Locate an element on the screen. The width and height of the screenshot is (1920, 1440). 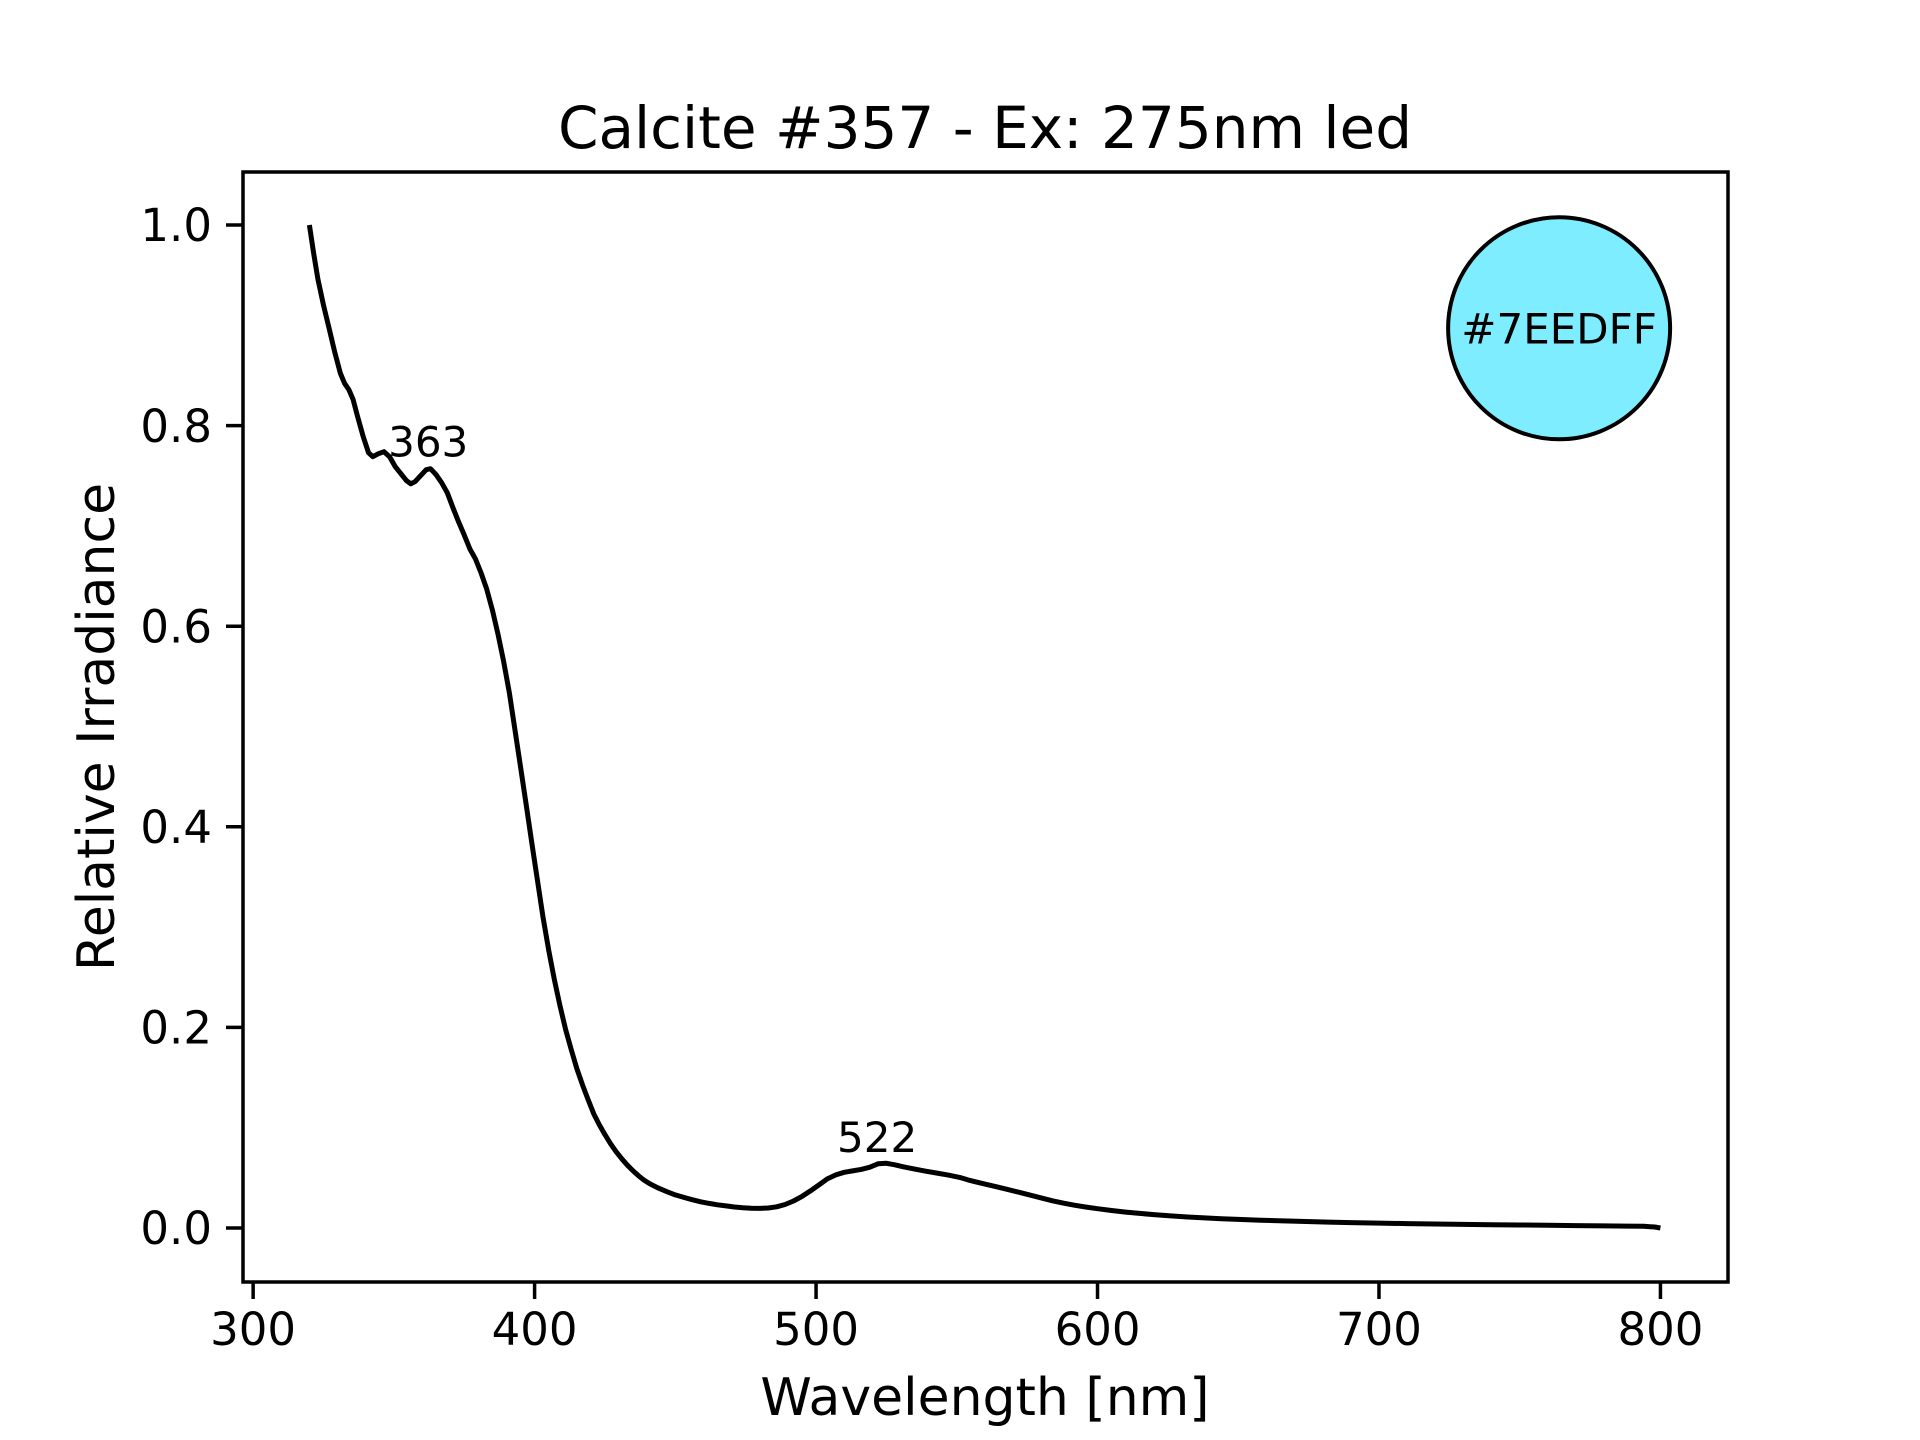
peak-annotation: 522 is located at coordinates (877, 1137).